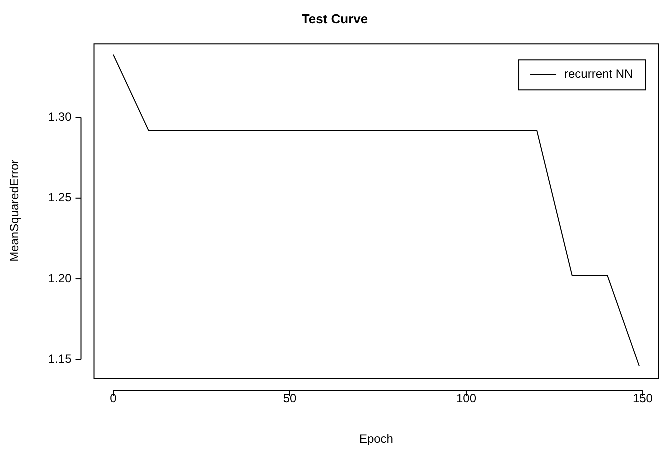  I want to click on chart-title: Test Curve, so click(335, 18).